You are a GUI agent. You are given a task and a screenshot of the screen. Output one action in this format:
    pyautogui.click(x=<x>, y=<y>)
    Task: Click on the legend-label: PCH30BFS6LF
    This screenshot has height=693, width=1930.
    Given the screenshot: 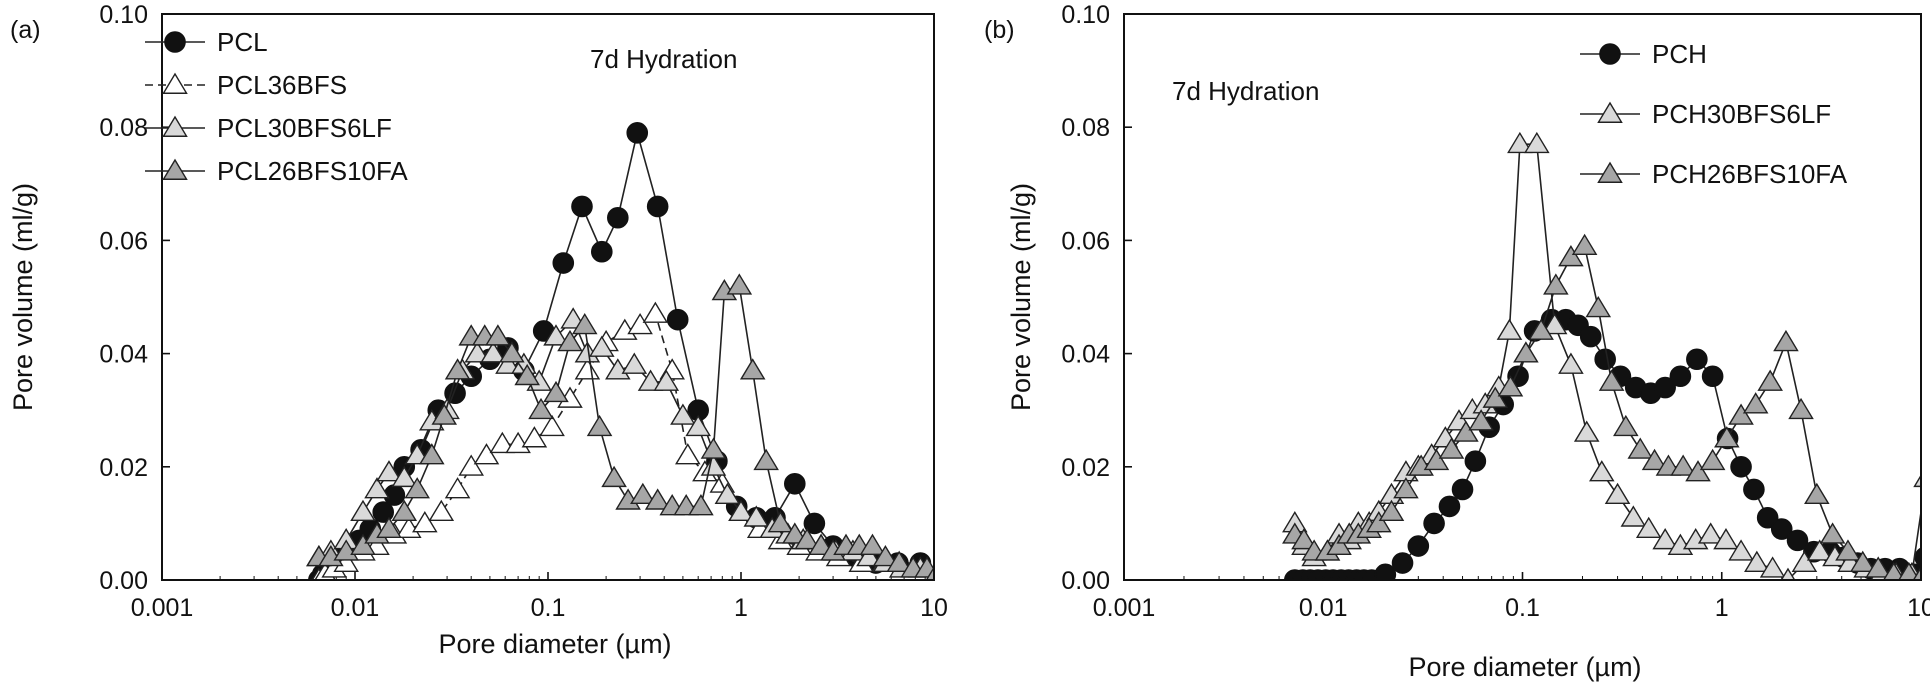 What is the action you would take?
    pyautogui.click(x=1741, y=114)
    